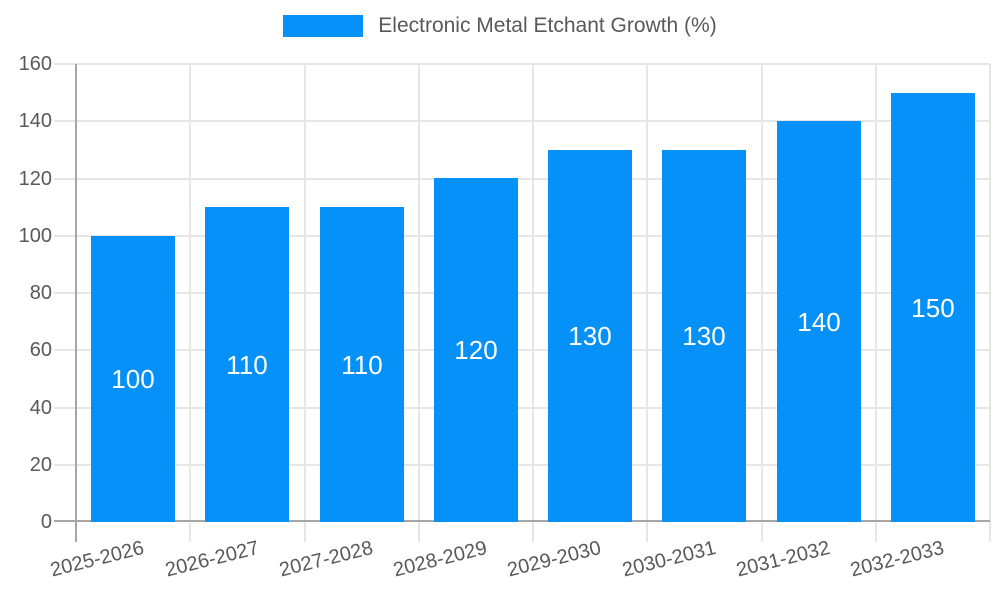  I want to click on x-axis-tick-label: 2025-2026, so click(97, 559).